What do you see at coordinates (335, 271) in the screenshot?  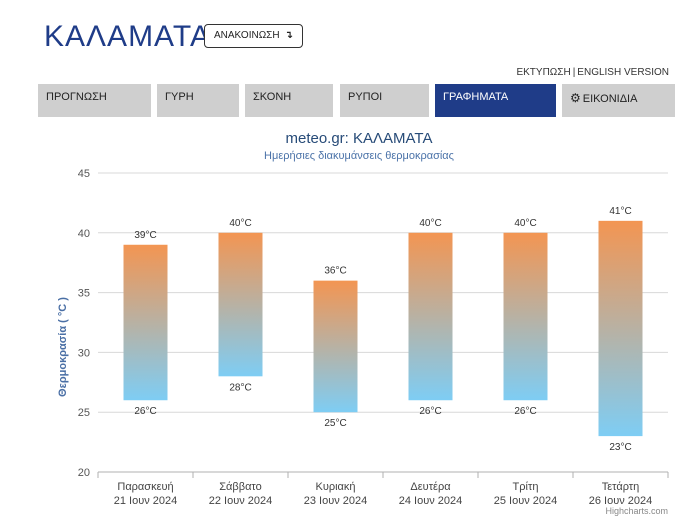 I see `max-temp-label: 36°C` at bounding box center [335, 271].